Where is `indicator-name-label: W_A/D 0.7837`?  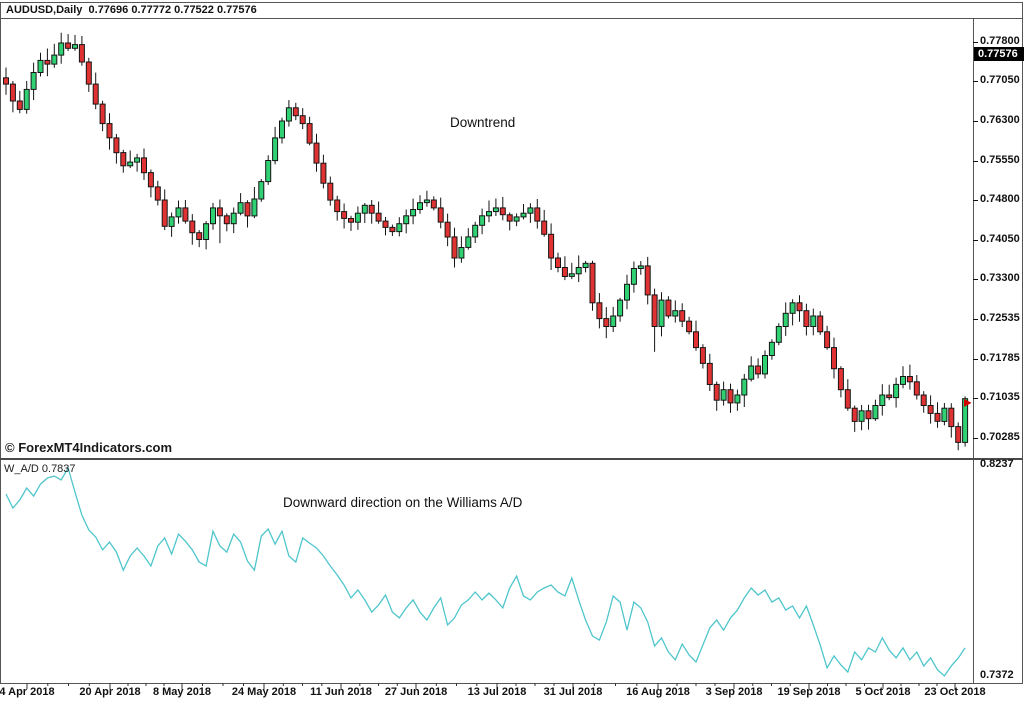
indicator-name-label: W_A/D 0.7837 is located at coordinates (40, 469).